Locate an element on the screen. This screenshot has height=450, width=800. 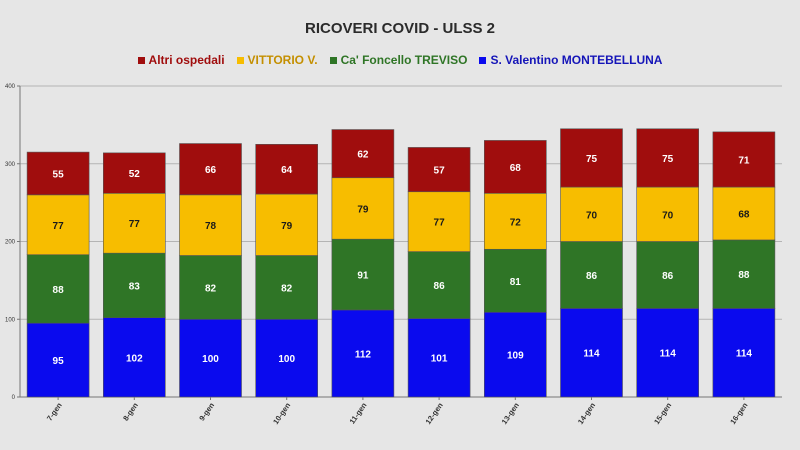
chart-title: RICOVERI COVID - ULSS 2 is located at coordinates (400, 28).